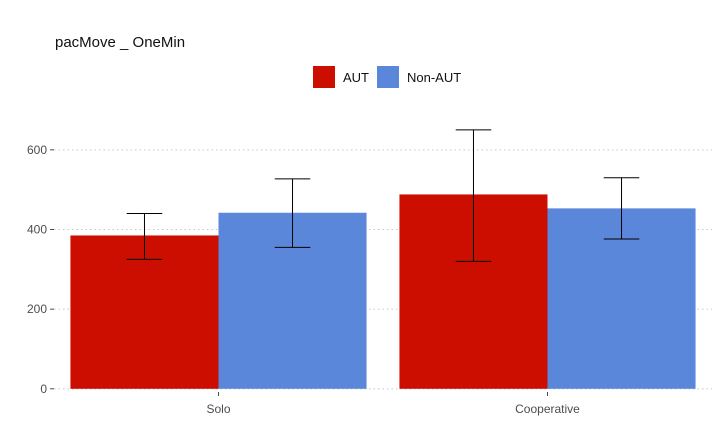 Image resolution: width=717 pixels, height=447 pixels. I want to click on error-bar-aut-cooperative, so click(473, 195).